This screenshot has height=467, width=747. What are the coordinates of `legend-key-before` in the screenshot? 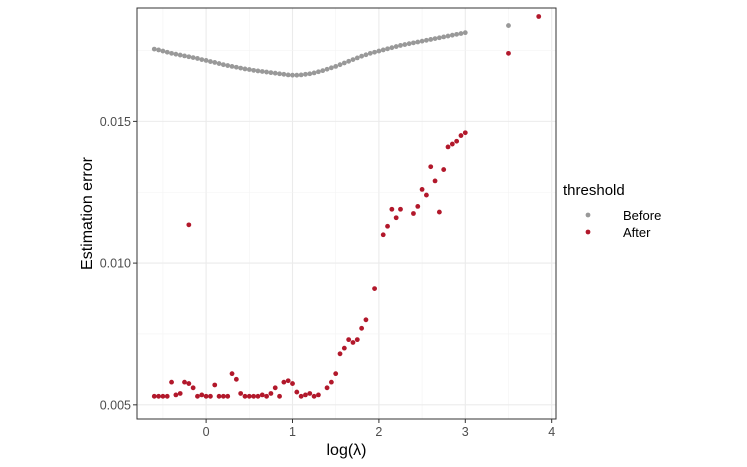 It's located at (588, 215).